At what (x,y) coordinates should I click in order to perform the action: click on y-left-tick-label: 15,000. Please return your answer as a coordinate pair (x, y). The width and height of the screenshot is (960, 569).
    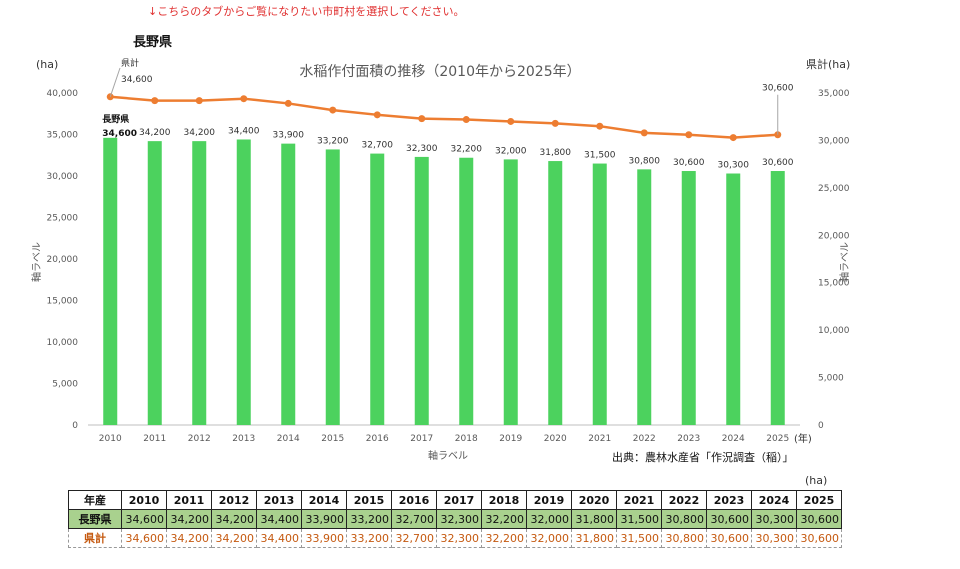
    Looking at the image, I should click on (63, 302).